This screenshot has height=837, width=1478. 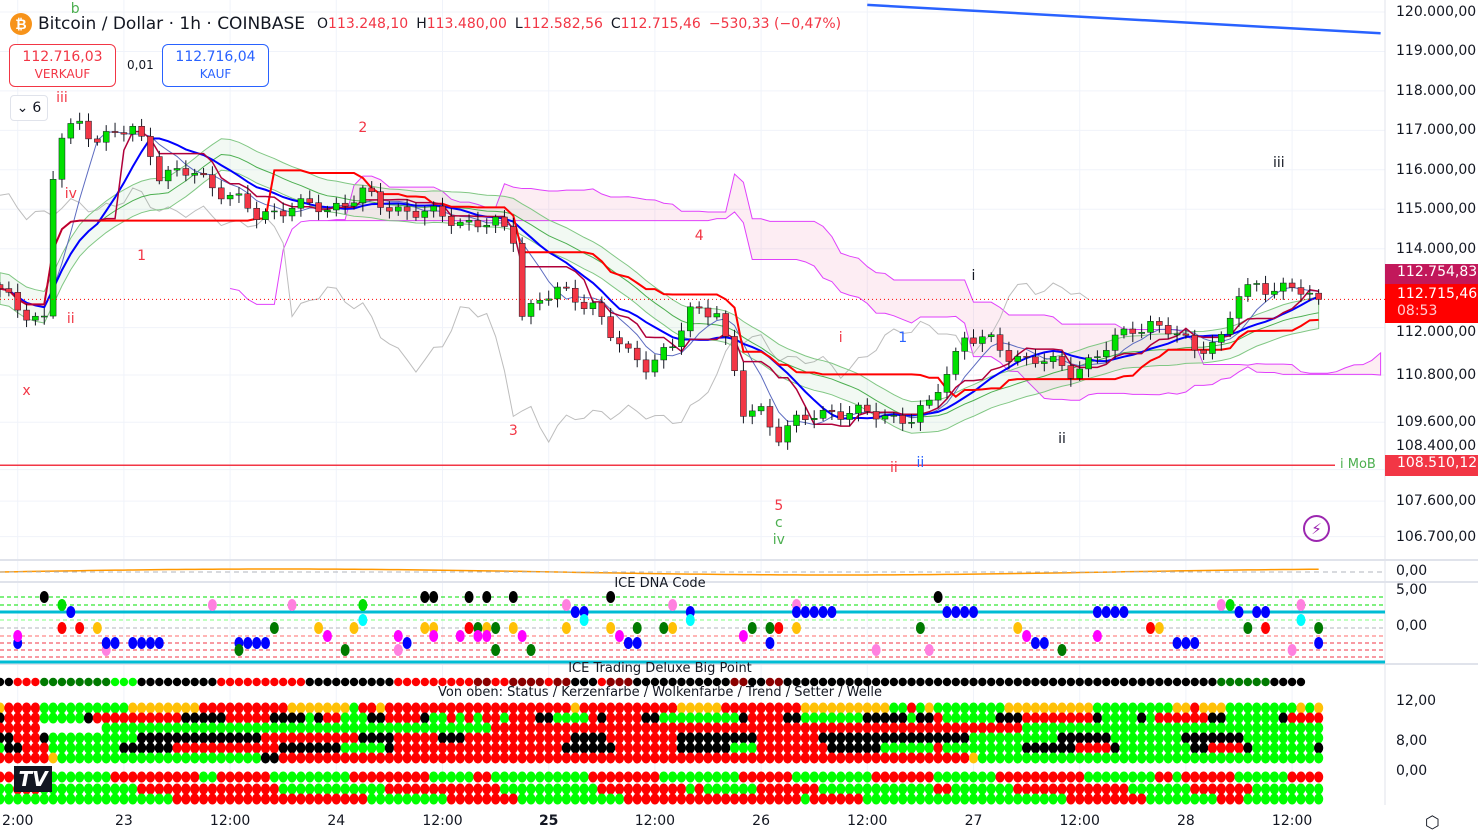 I want to click on tradingview-logo: TV, so click(x=33, y=779).